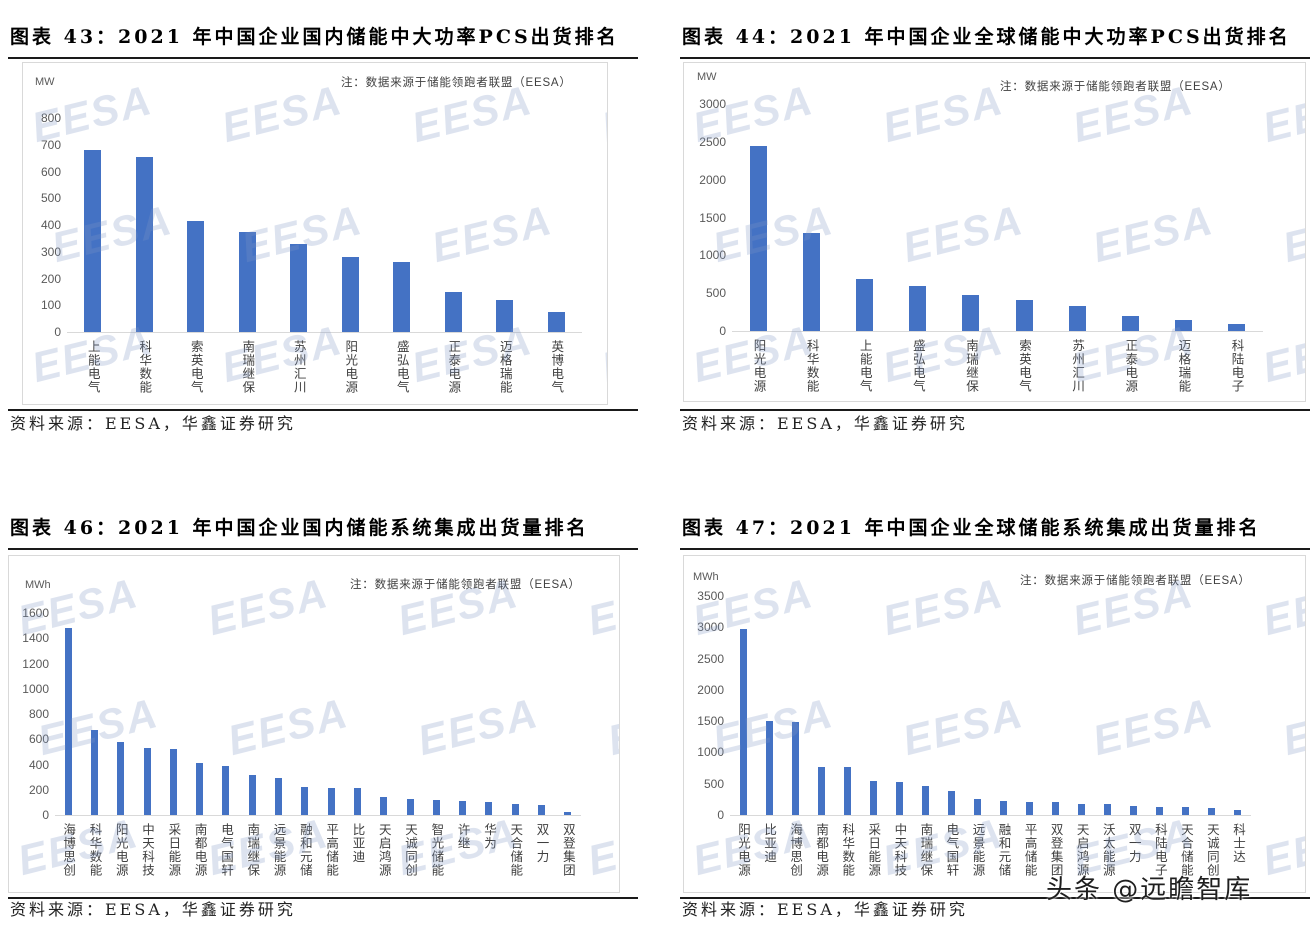 The image size is (1312, 936). I want to click on x-tick-label: 电气国轩, so click(225, 850).